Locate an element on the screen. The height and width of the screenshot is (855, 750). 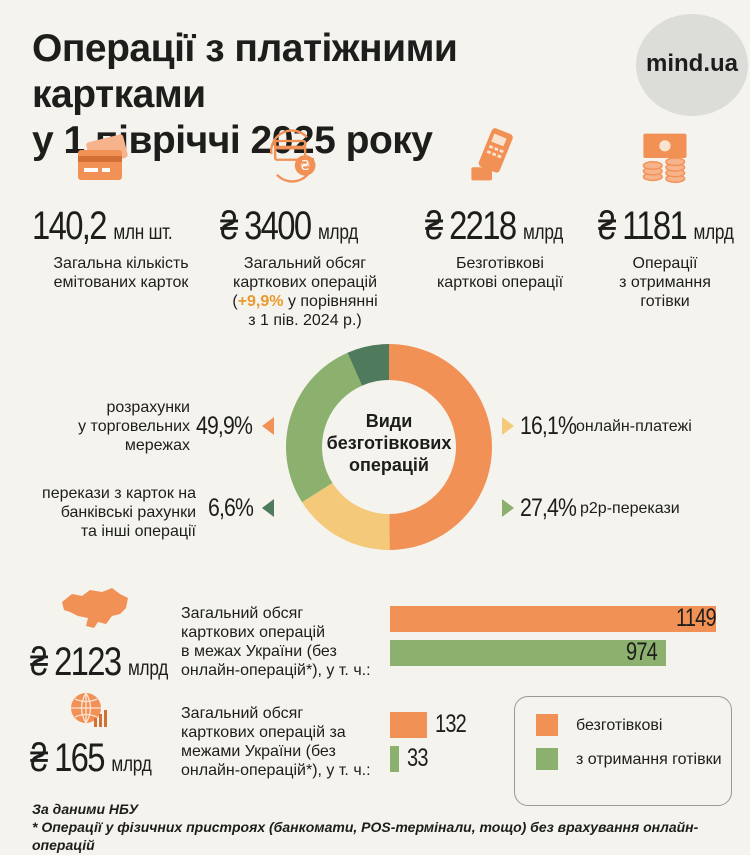
donut-chart is located at coordinates (389, 447).